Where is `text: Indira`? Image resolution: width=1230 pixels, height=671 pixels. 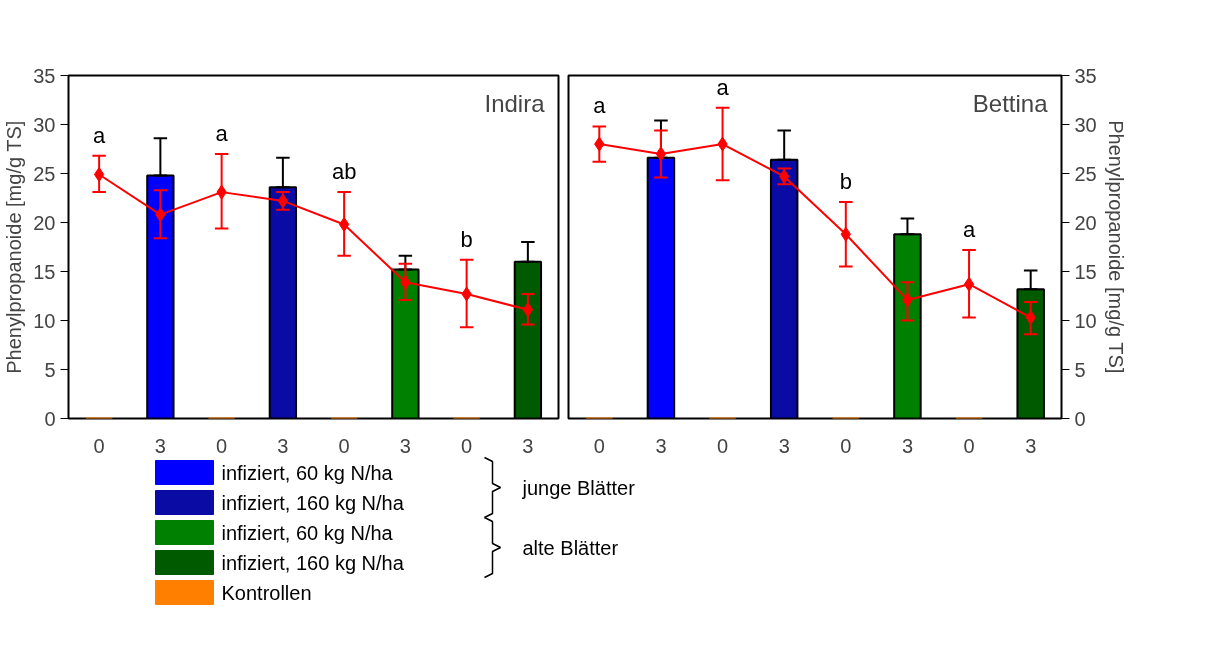
text: Indira is located at coordinates (515, 103).